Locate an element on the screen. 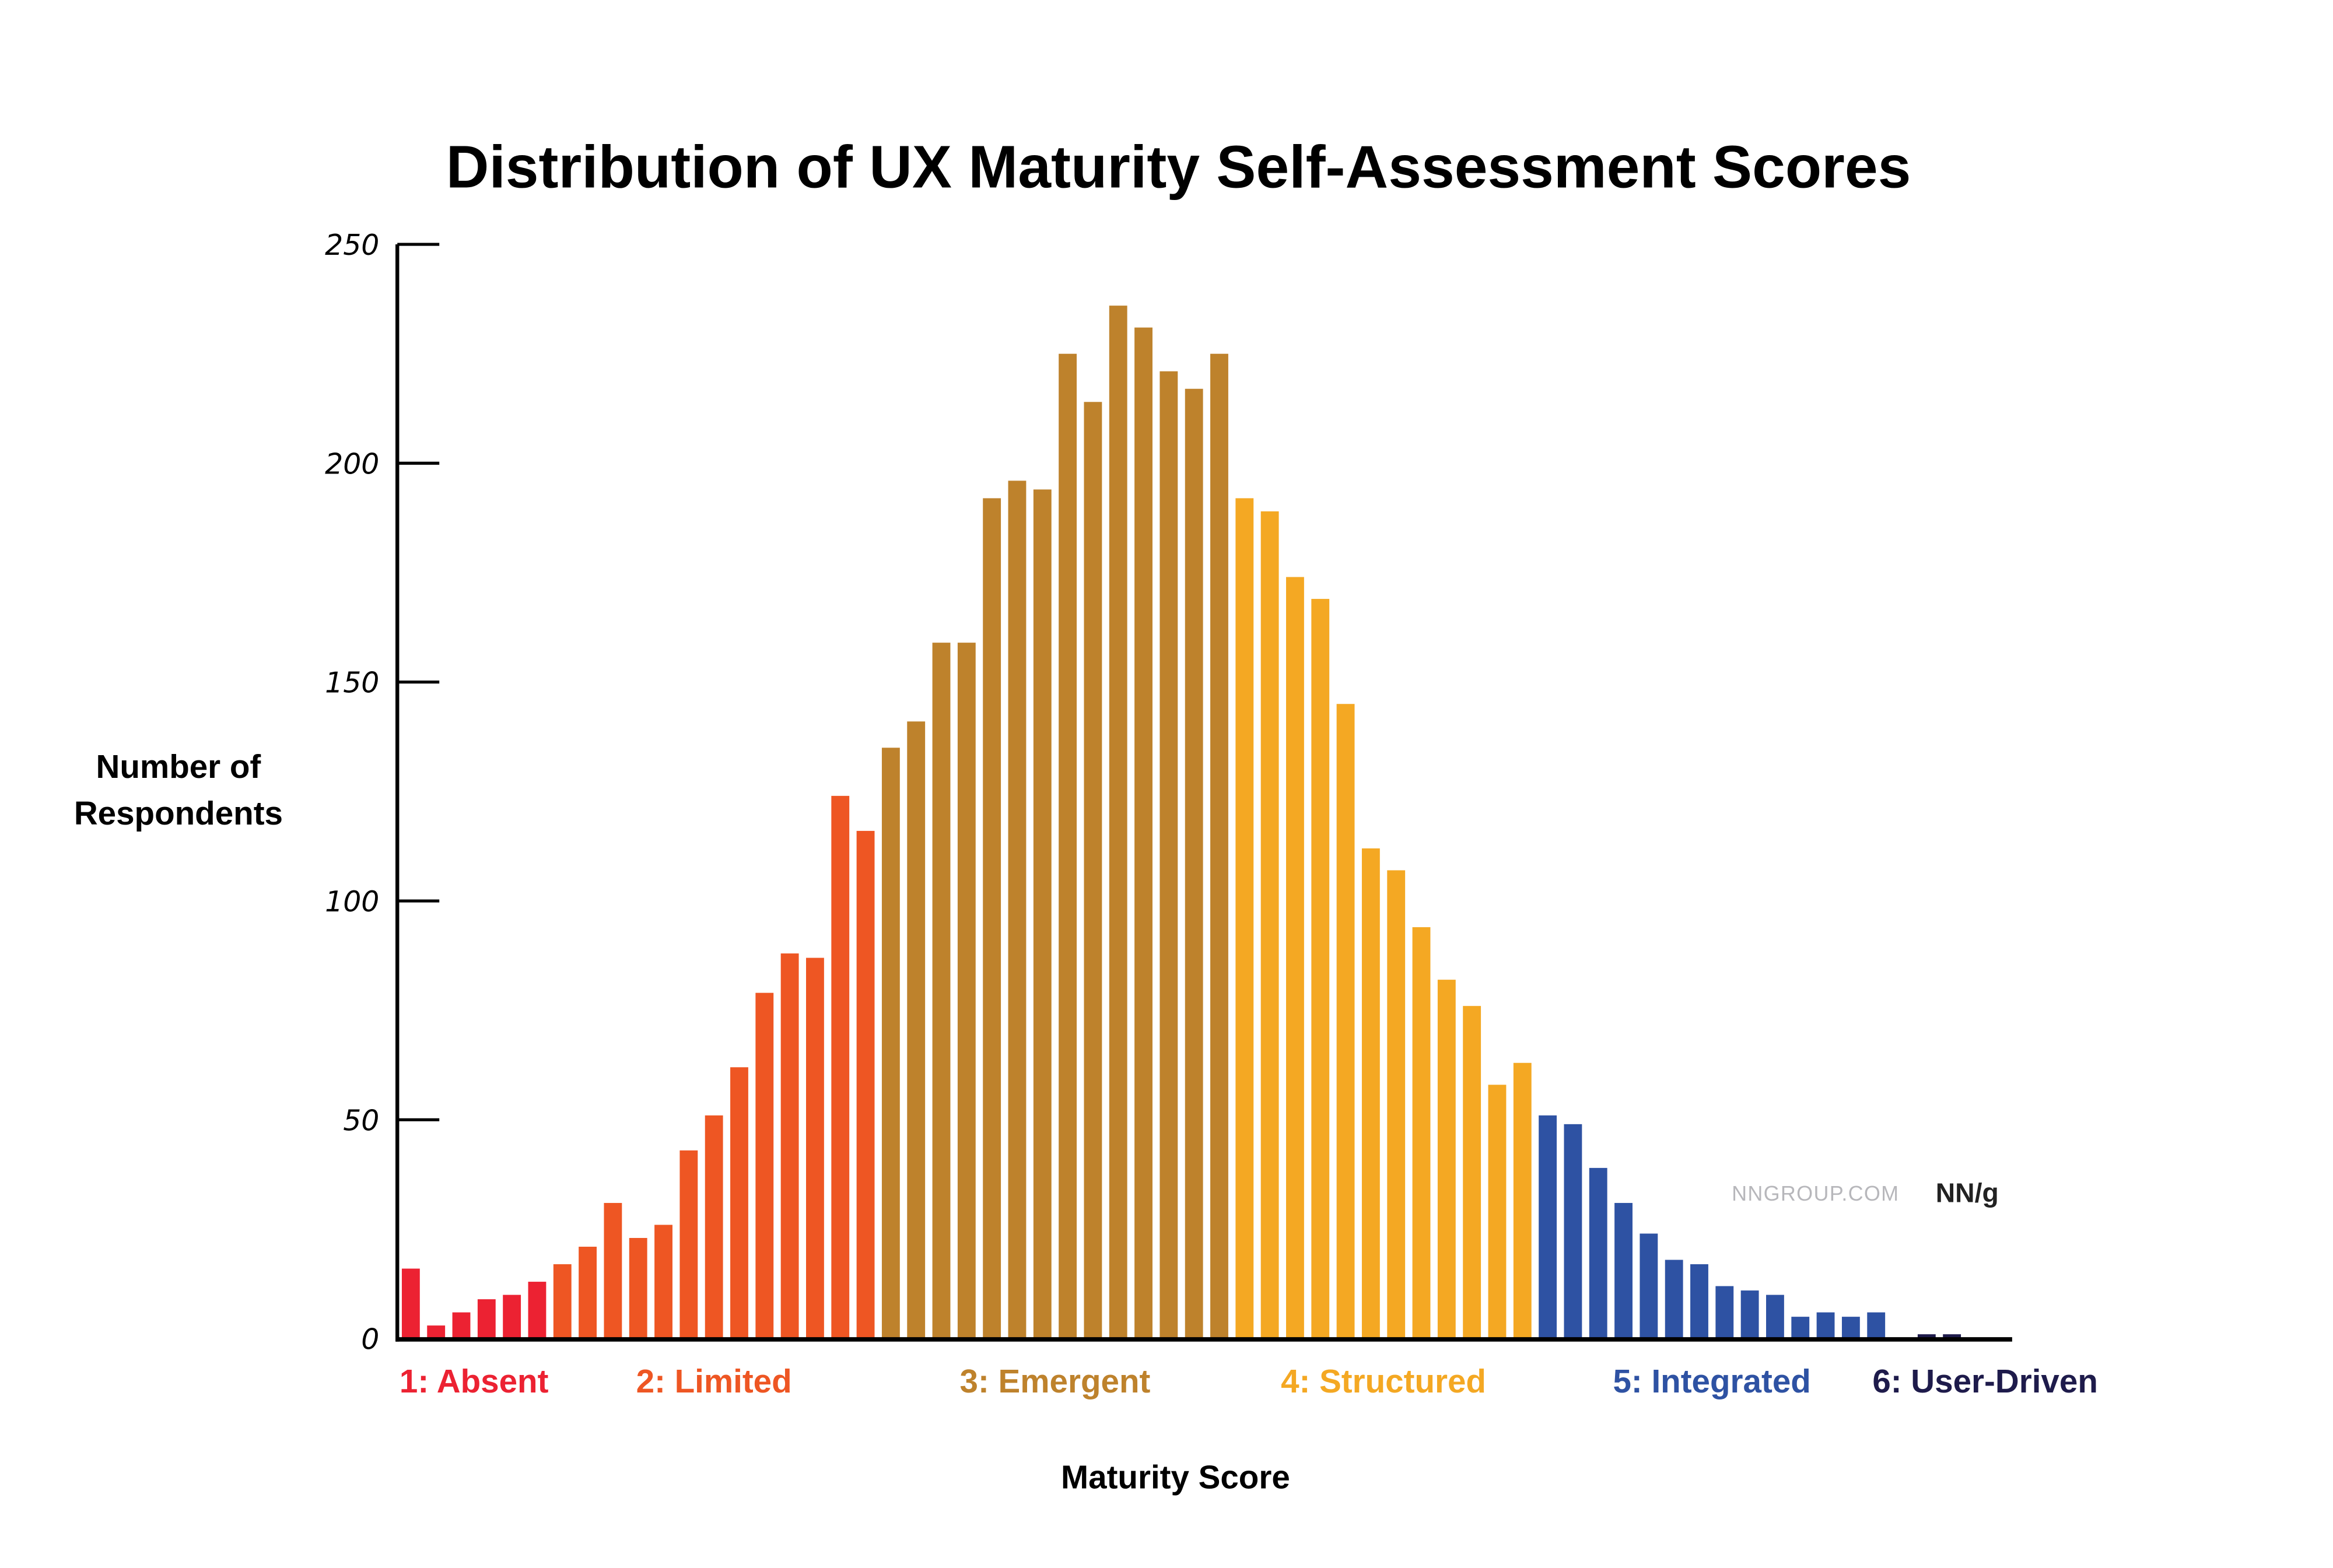  group-label-2: 2: Limited is located at coordinates (714, 1381).